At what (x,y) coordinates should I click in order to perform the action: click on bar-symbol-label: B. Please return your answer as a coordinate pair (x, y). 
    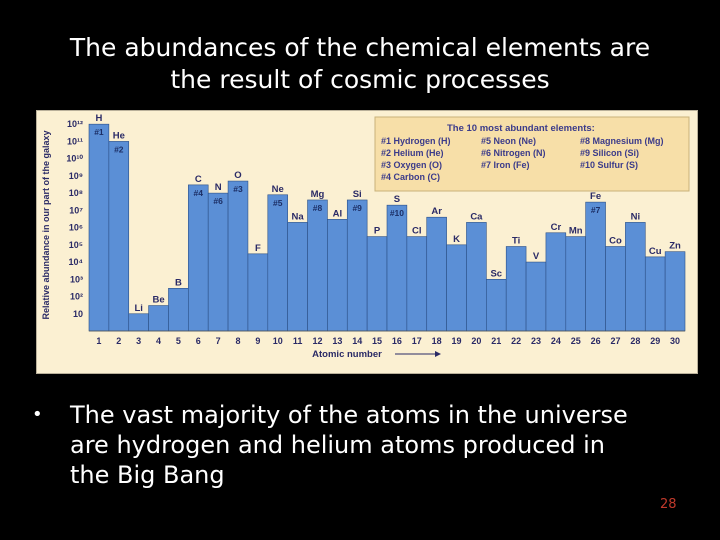
    Looking at the image, I should click on (178, 282).